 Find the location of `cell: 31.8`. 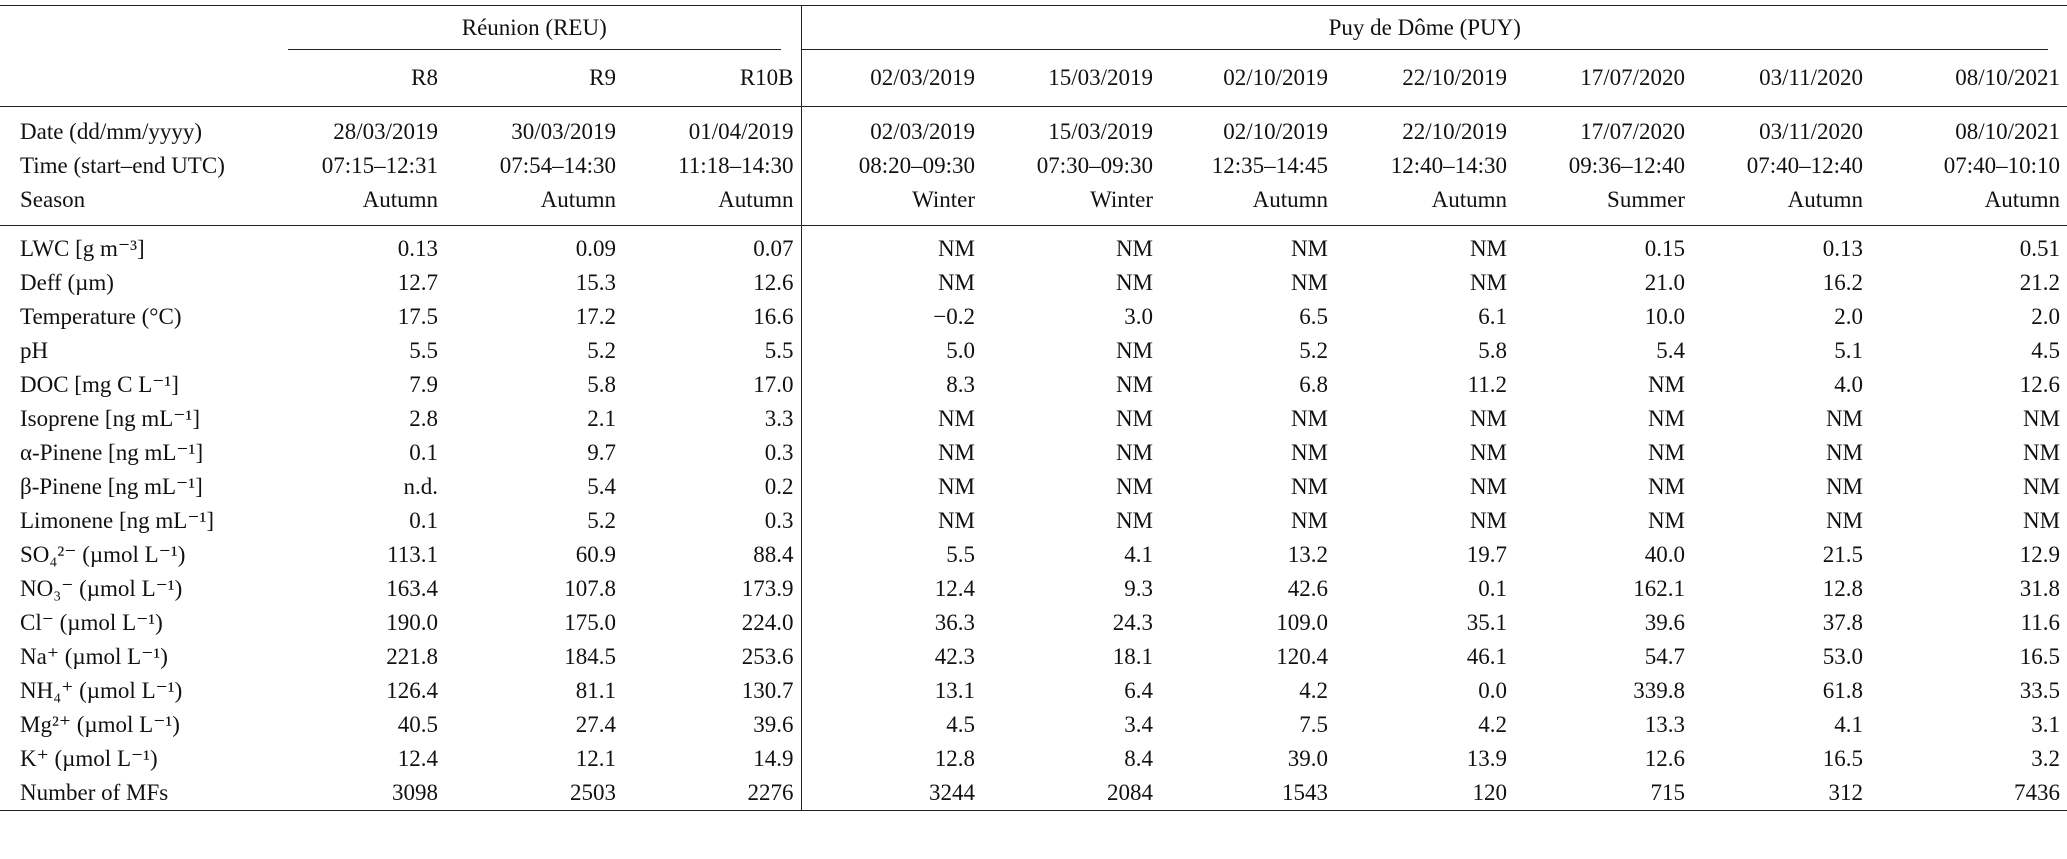

cell: 31.8 is located at coordinates (2040, 588).